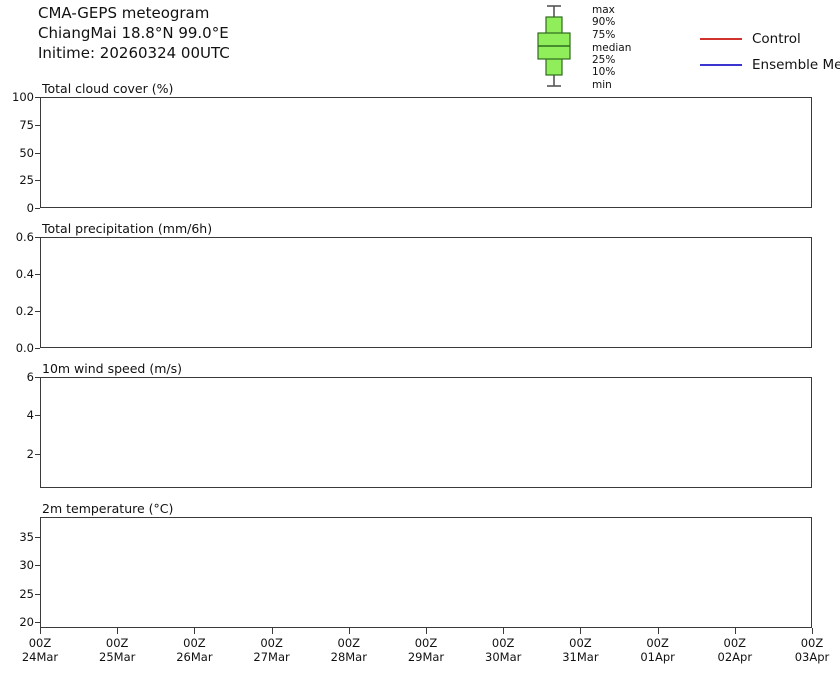 This screenshot has height=680, width=840. What do you see at coordinates (657, 657) in the screenshot?
I see `x-tick-day: 01Apr` at bounding box center [657, 657].